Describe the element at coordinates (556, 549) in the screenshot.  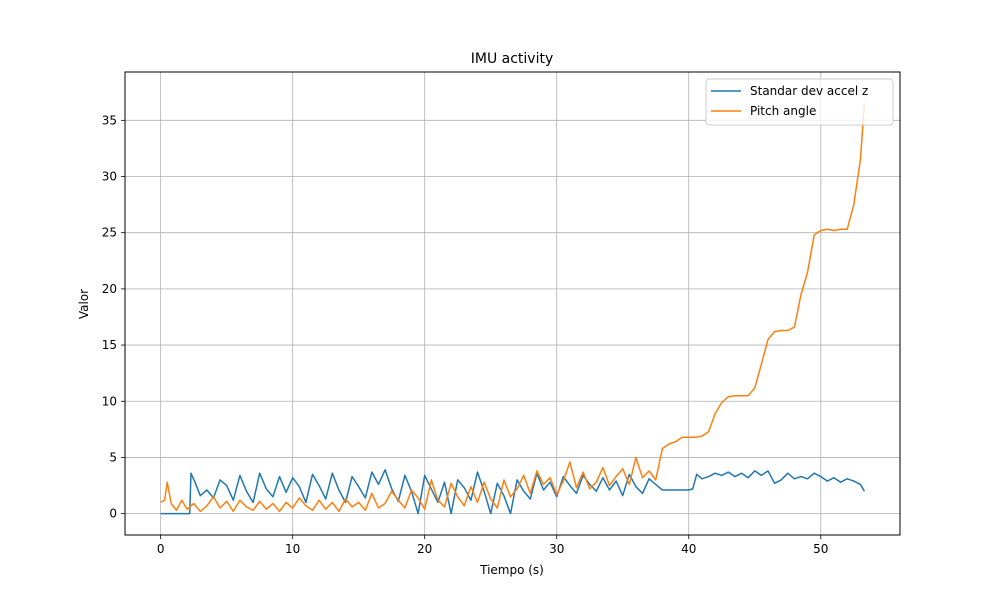
I see `x-tick-label: 30` at that location.